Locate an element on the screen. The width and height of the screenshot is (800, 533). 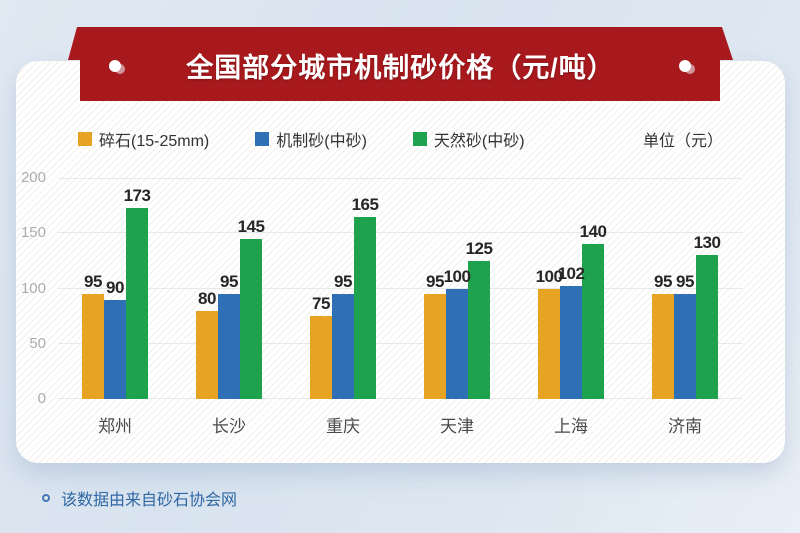
bar-column: 140 is located at coordinates (593, 288).